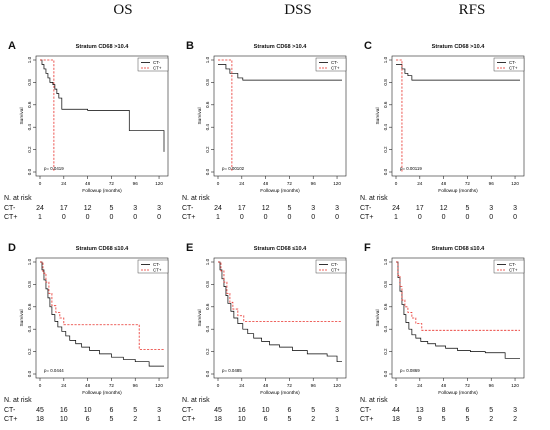 The width and height of the screenshot is (550, 430). What do you see at coordinates (218, 217) in the screenshot?
I see `risk-count: 1` at bounding box center [218, 217].